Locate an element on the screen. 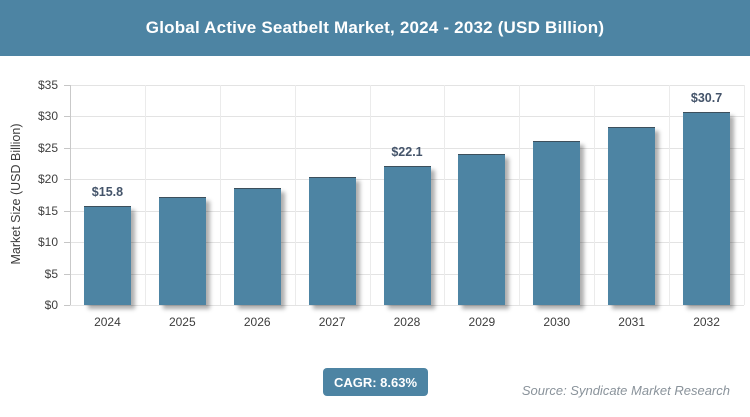 The image size is (750, 417). y-tick-label: $25 is located at coordinates (47, 147).